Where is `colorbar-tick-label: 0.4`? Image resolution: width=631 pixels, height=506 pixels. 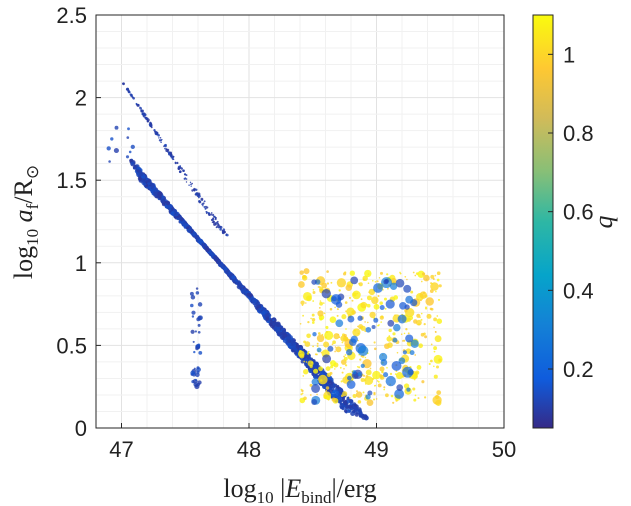
colorbar-tick-label: 0.4 is located at coordinates (578, 290).